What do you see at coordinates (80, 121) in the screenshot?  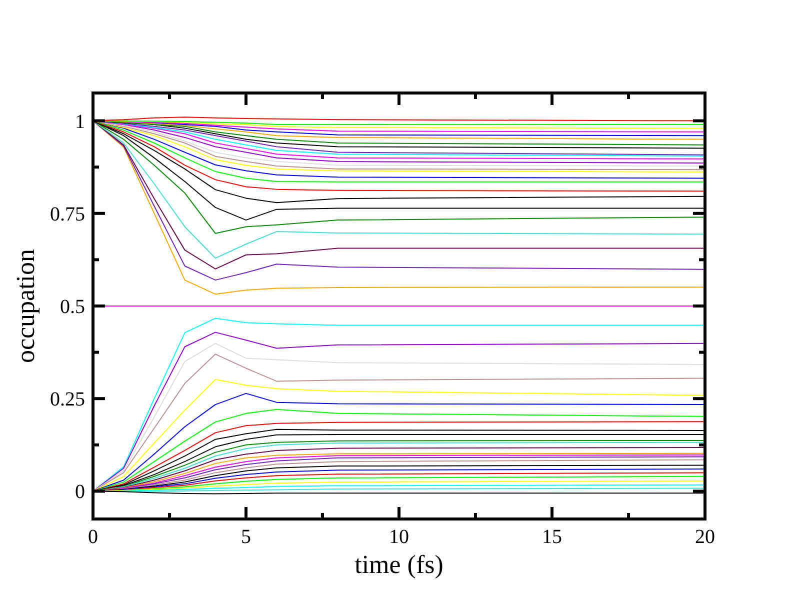 I see `y-tick-label: 1` at bounding box center [80, 121].